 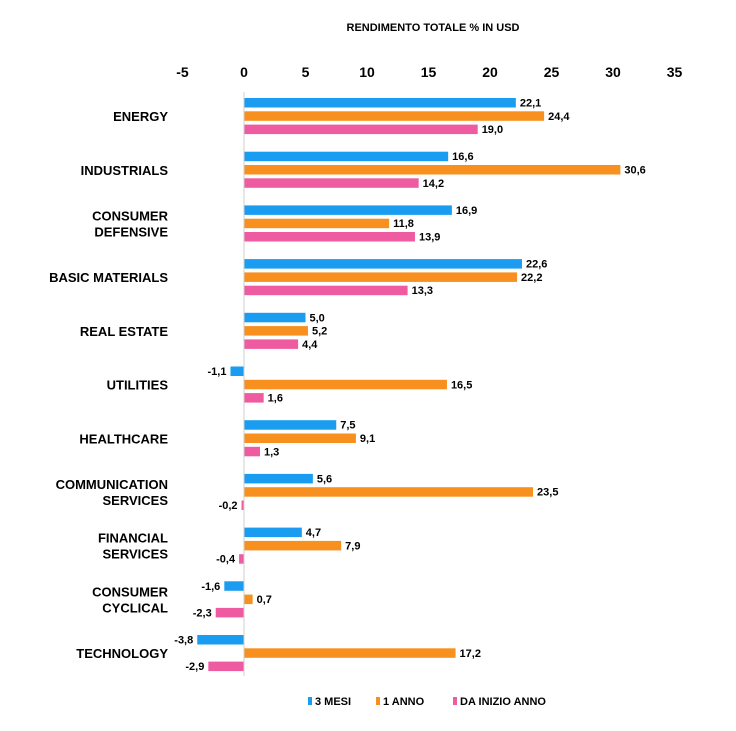 I want to click on x-tick-label: 35, so click(x=675, y=72).